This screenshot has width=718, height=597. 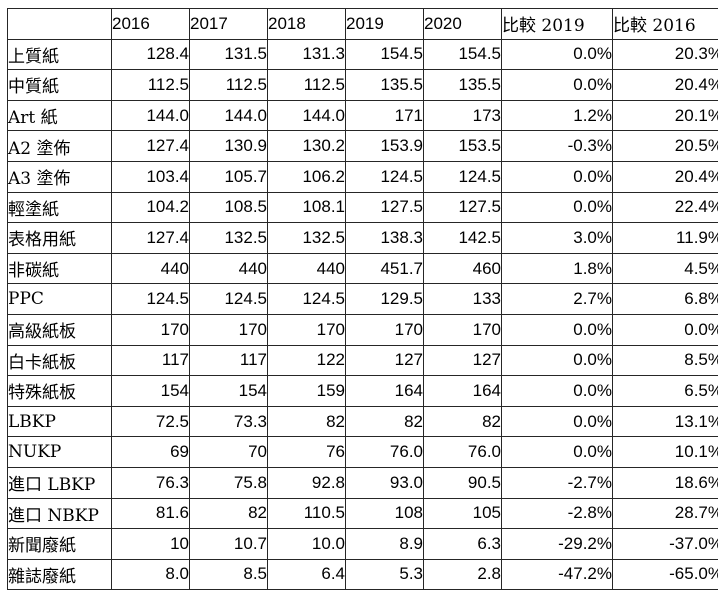 What do you see at coordinates (557, 299) in the screenshot?
I see `compare-value-cell: 2.7%` at bounding box center [557, 299].